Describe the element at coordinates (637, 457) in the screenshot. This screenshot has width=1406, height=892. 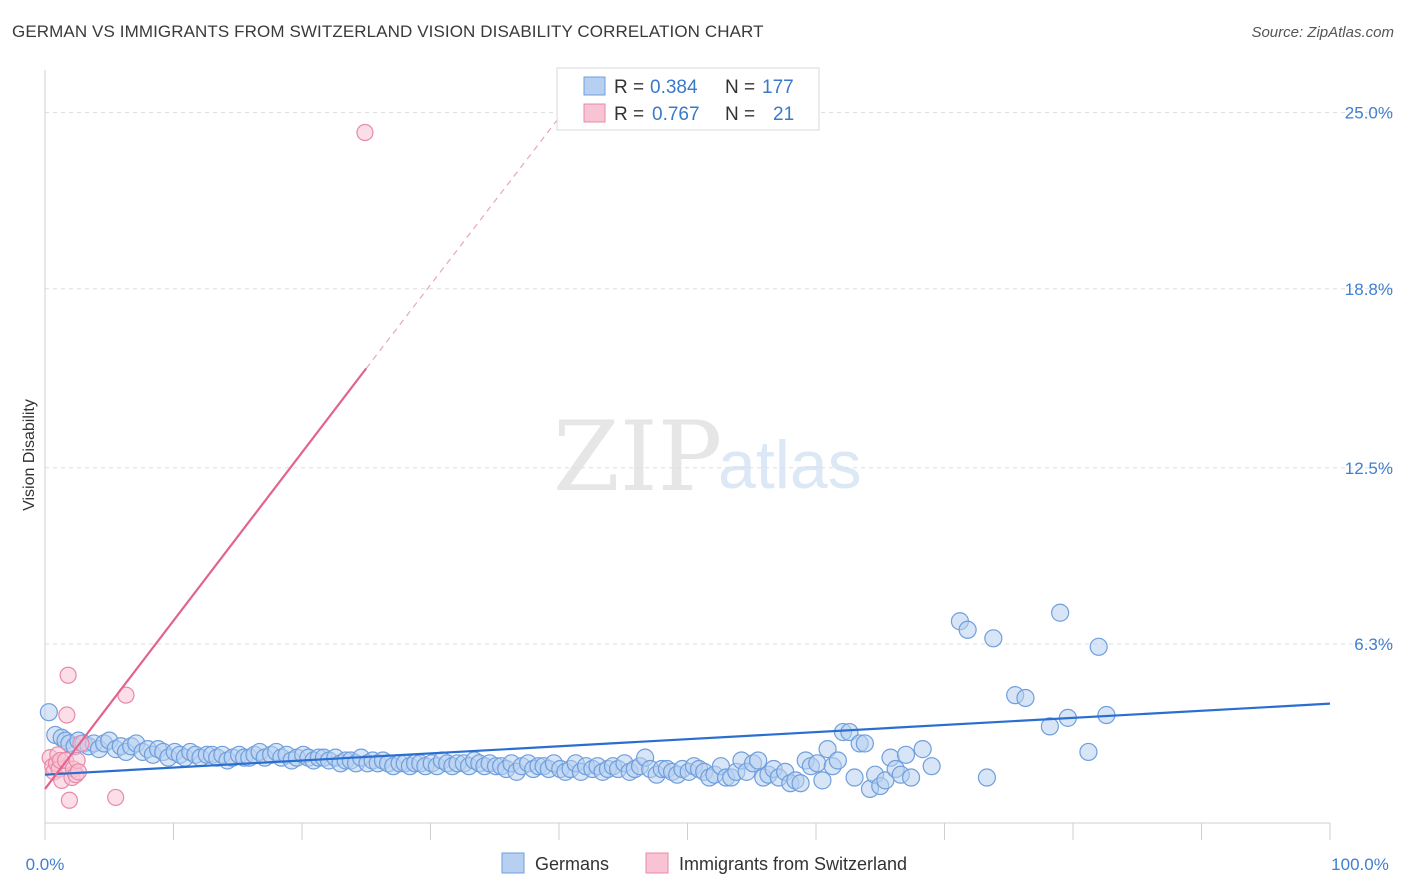
I see `watermark-zip: ZIP` at that location.